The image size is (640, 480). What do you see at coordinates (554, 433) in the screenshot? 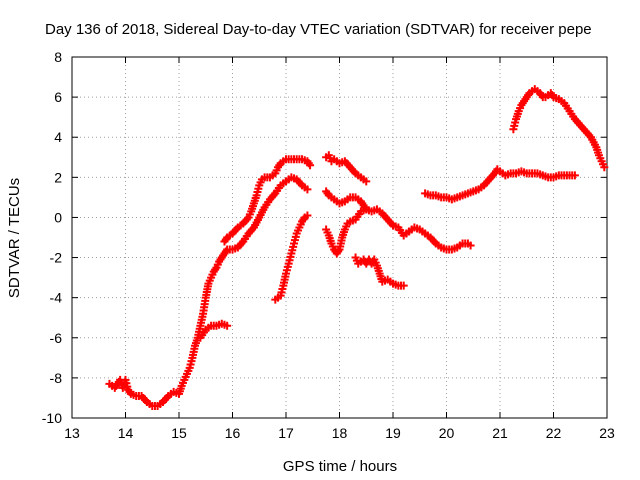
I see `x-tick-label: 22` at bounding box center [554, 433].